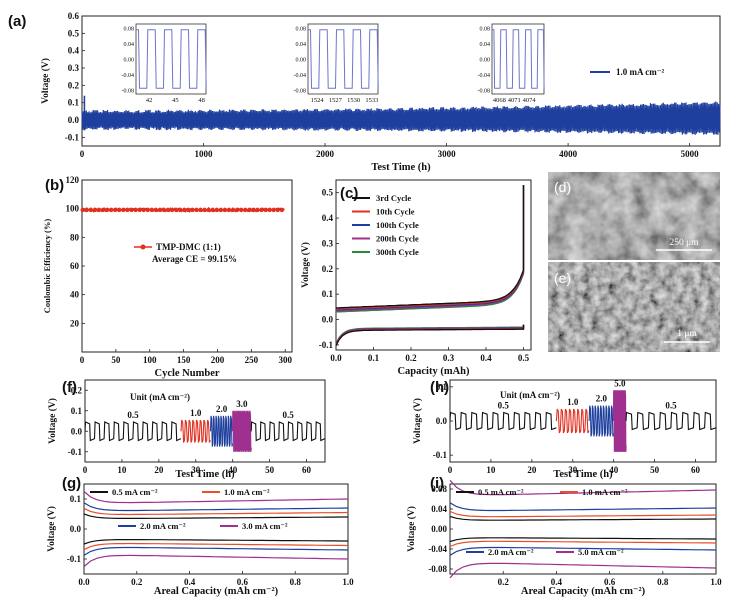 This screenshot has height=600, width=743. I want to click on y-axis-label: Coulombic Efficiency (%), so click(47, 266).